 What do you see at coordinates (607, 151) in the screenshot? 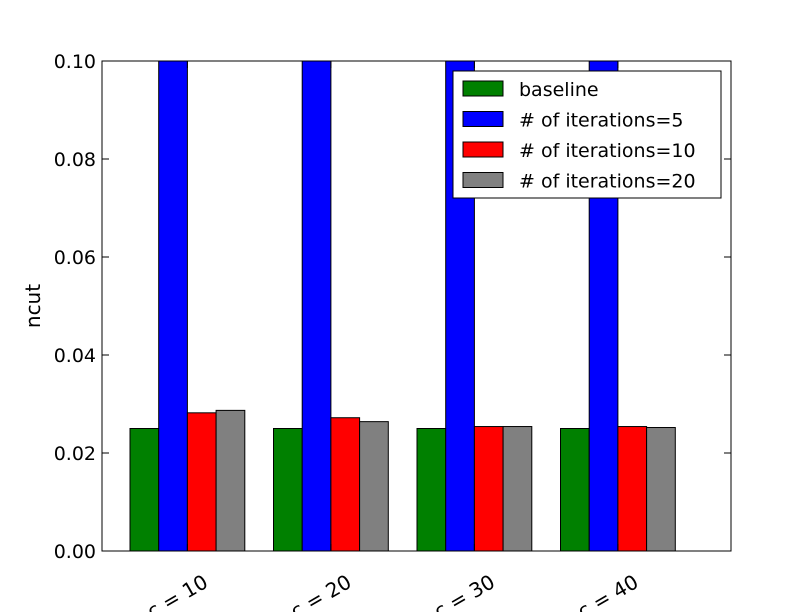
I see `legend-label: # of iterations=10` at bounding box center [607, 151].